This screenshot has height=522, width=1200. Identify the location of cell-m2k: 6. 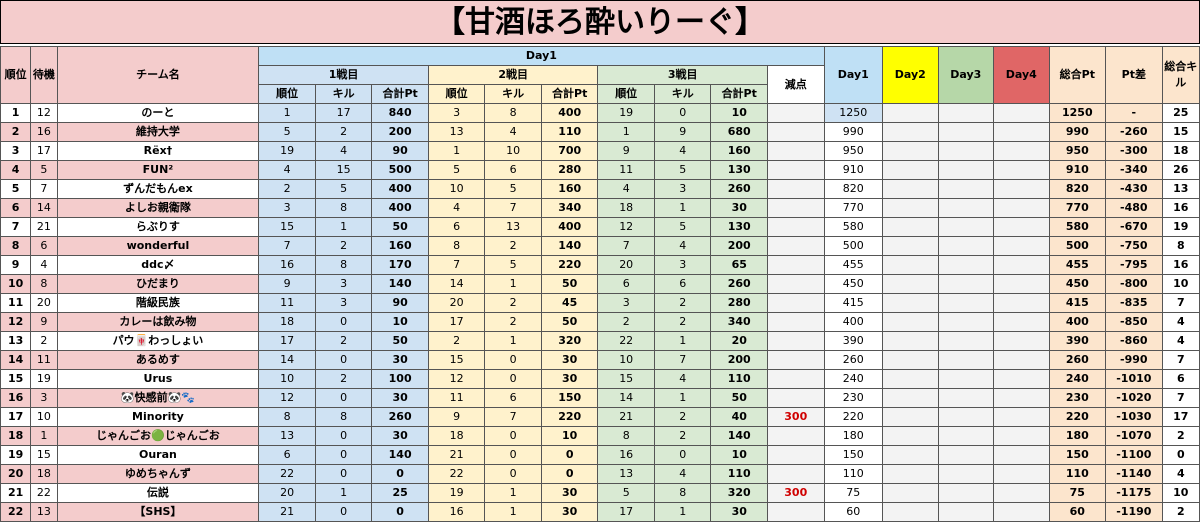
(513, 398).